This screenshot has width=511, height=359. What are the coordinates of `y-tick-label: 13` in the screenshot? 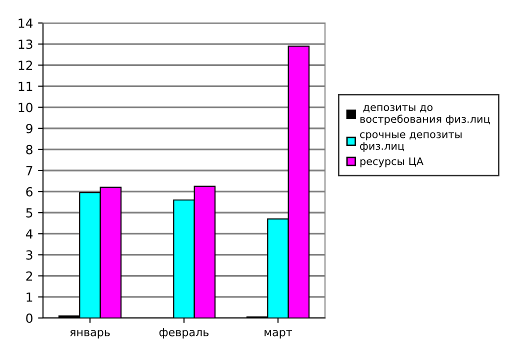 It's located at (25, 44).